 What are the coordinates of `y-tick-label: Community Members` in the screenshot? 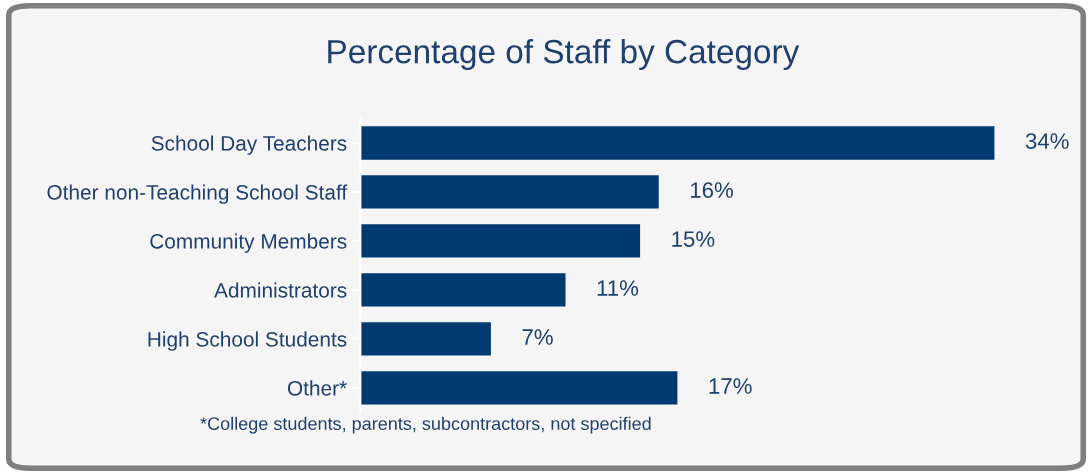 It's located at (248, 243).